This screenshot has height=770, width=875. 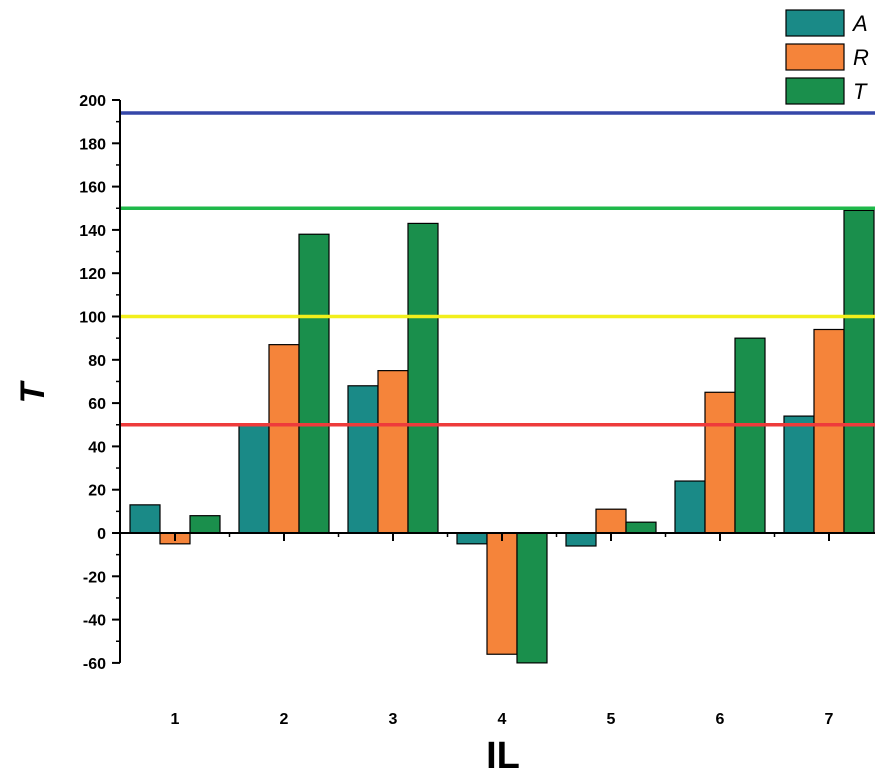 What do you see at coordinates (97, 361) in the screenshot?
I see `y-tick-label: 80` at bounding box center [97, 361].